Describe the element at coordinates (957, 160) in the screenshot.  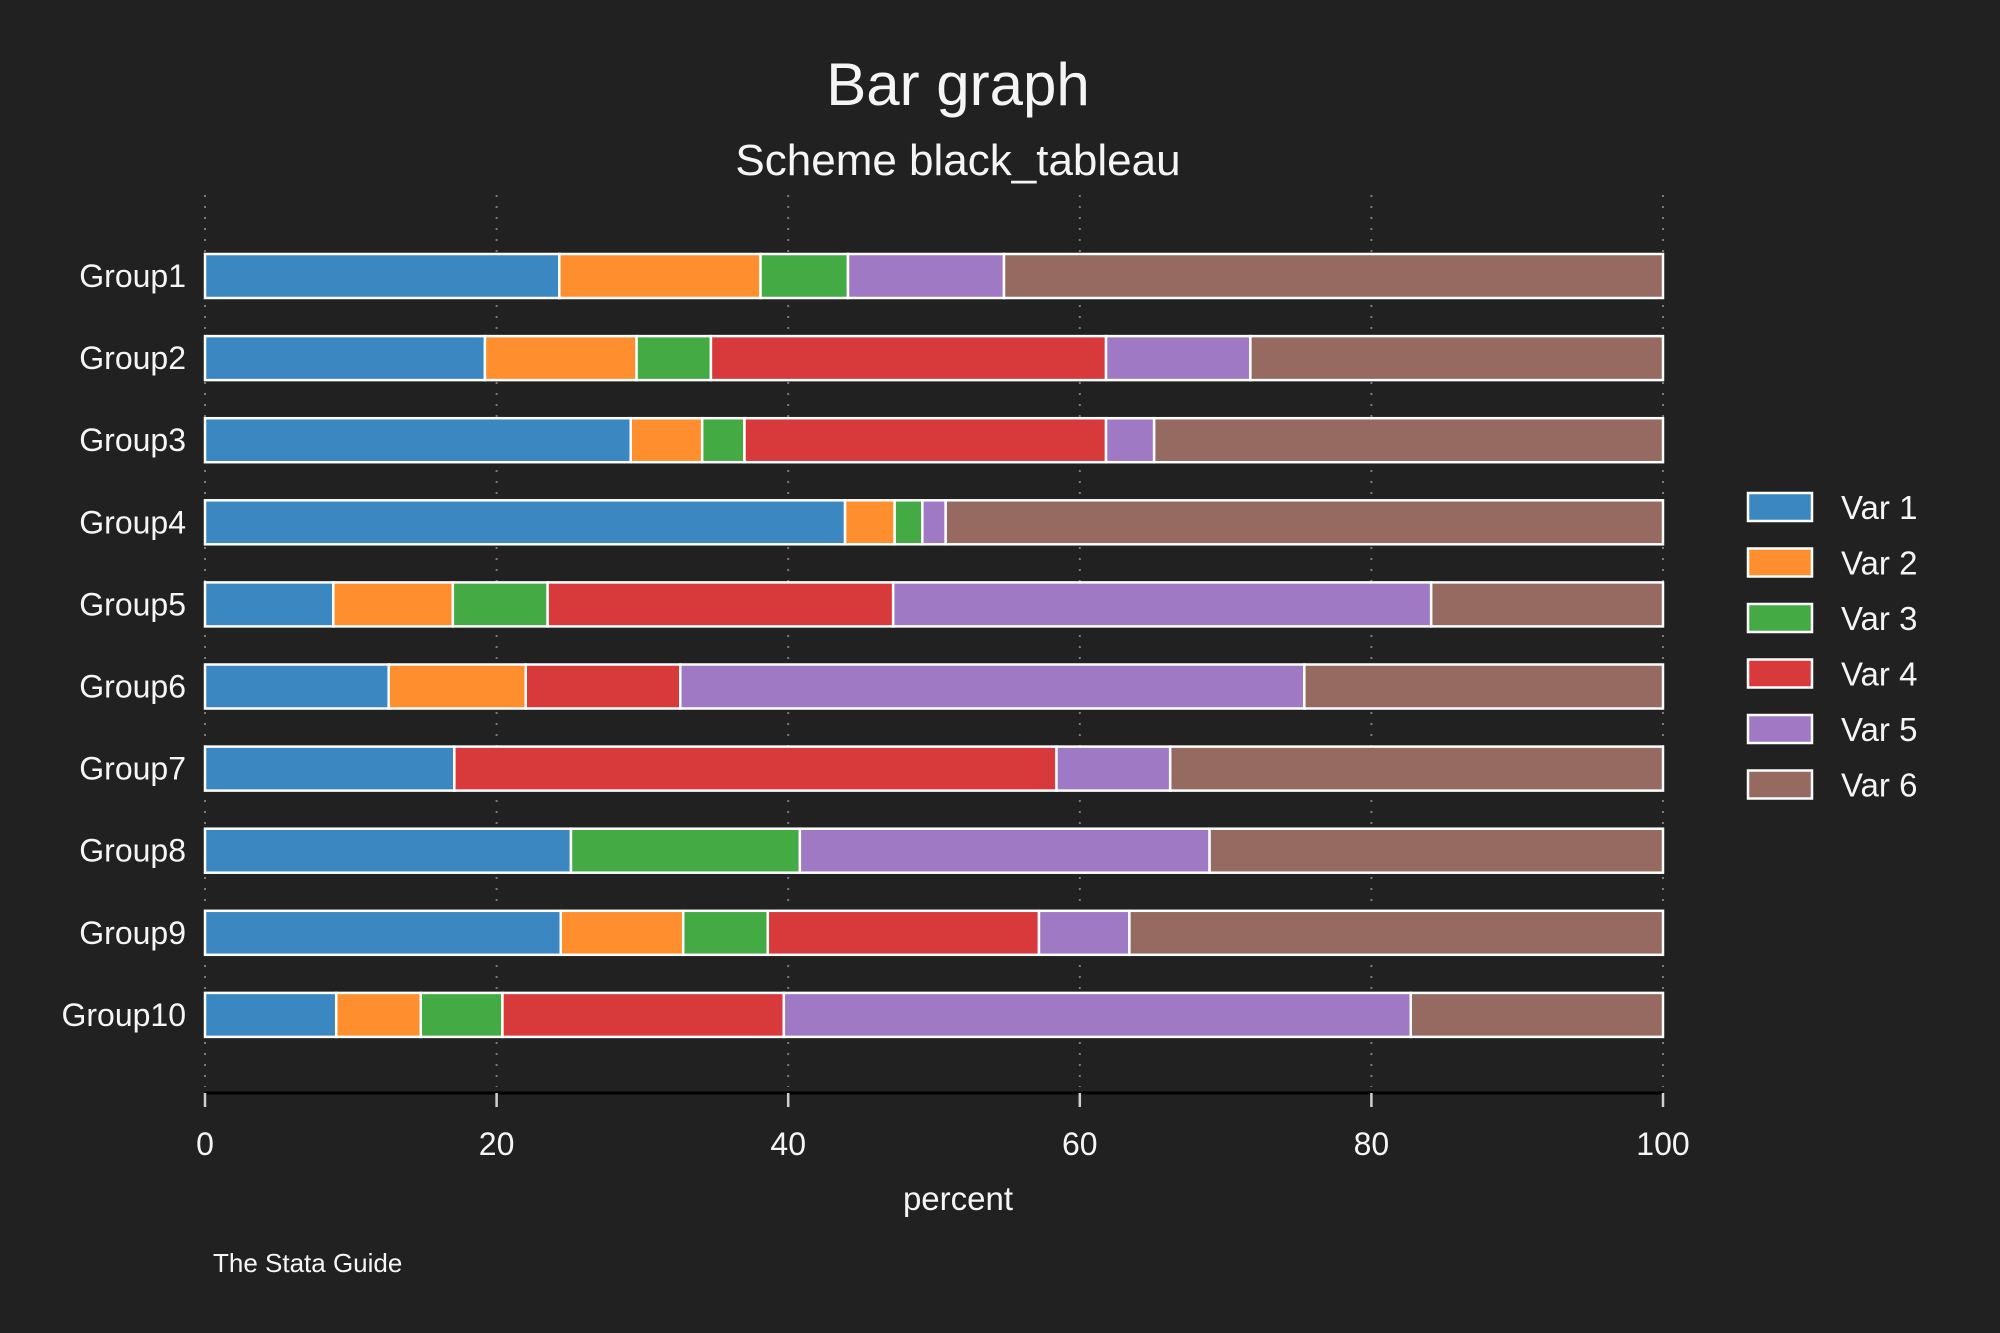
I see `chart-subtitle: Scheme black_tableau` at that location.